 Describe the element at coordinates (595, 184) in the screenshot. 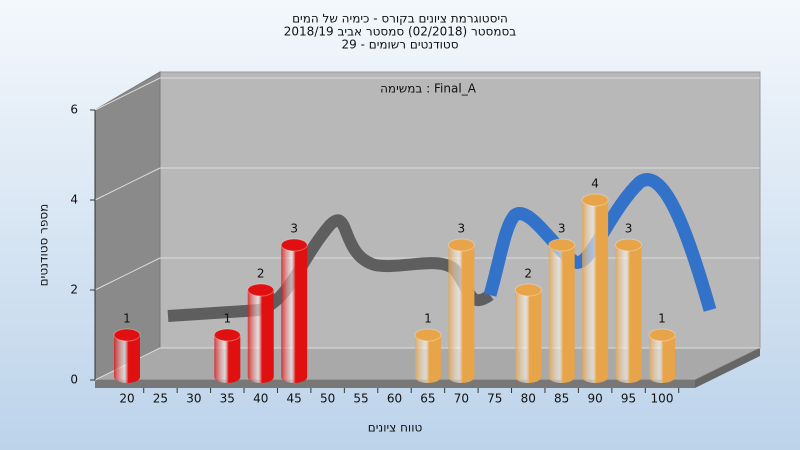

I see `data-label: 4` at that location.